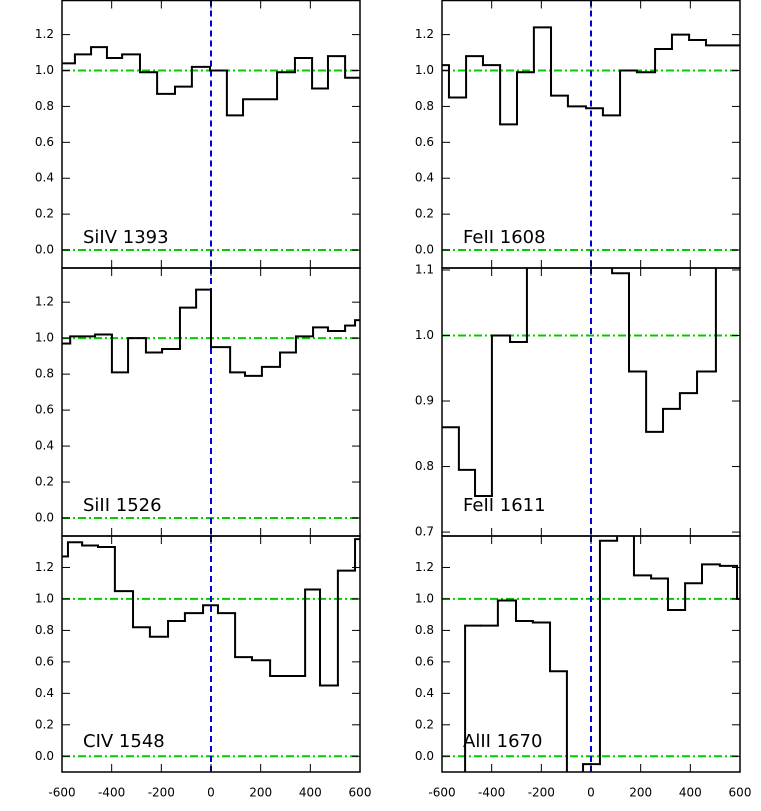  Describe the element at coordinates (424, 401) in the screenshot. I see `y-tick-label: 0.9` at that location.